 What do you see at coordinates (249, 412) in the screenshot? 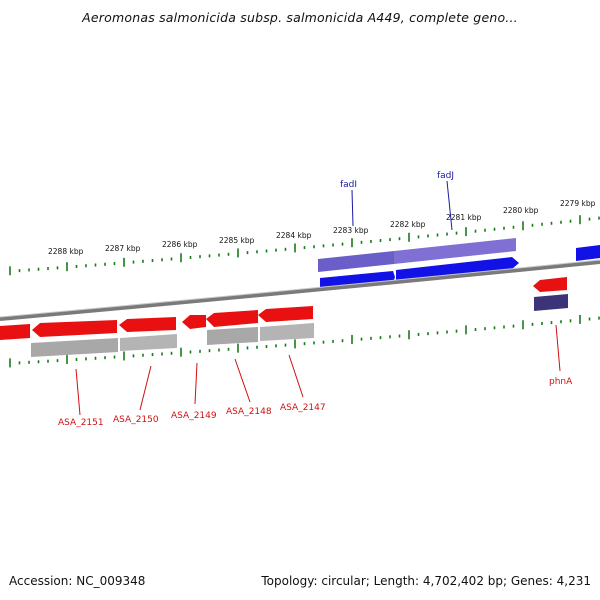
I see `gene-label-ASA_2148: ASA_2148` at bounding box center [249, 412].